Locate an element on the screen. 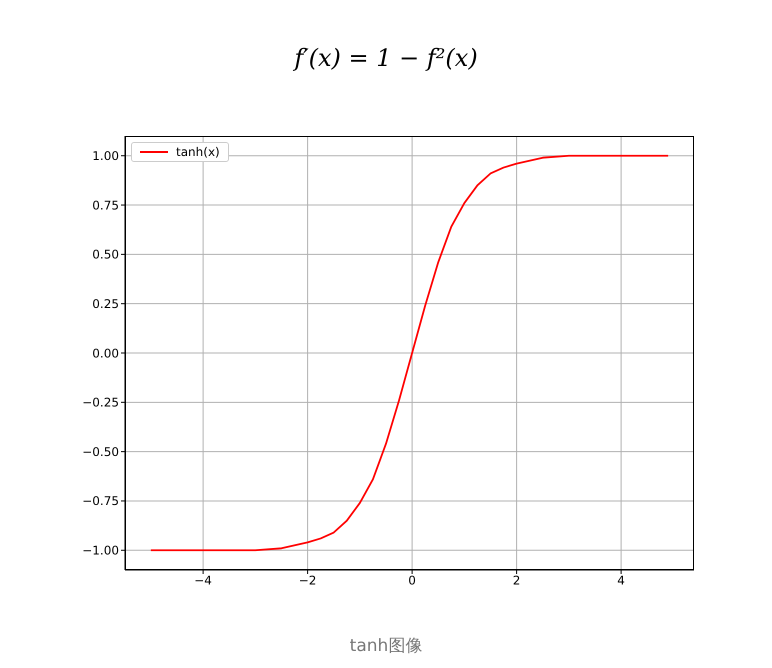  y-tick-label: −0.25 is located at coordinates (100, 403).